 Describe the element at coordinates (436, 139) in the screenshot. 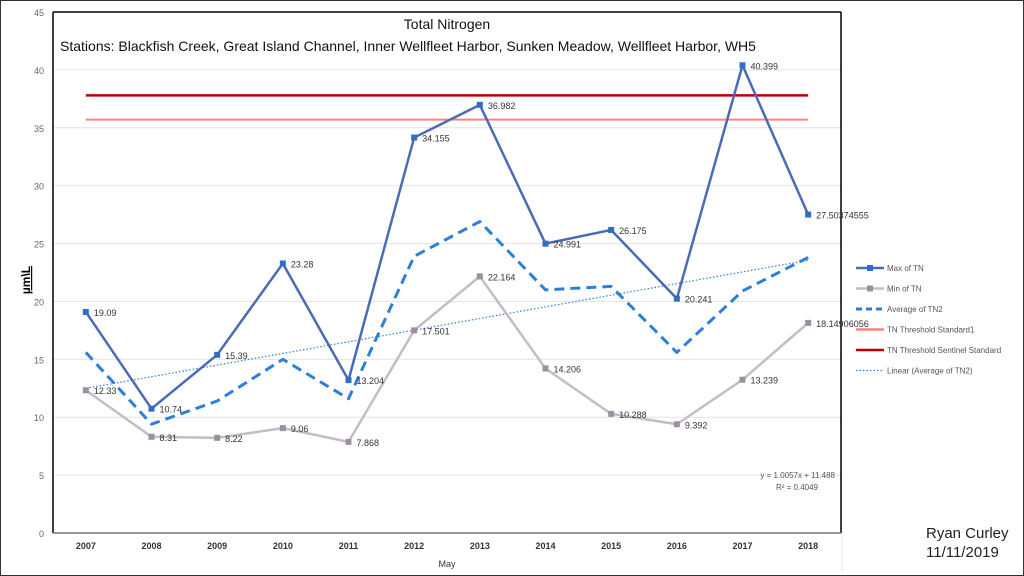

I see `max-data-label: 34.155` at that location.